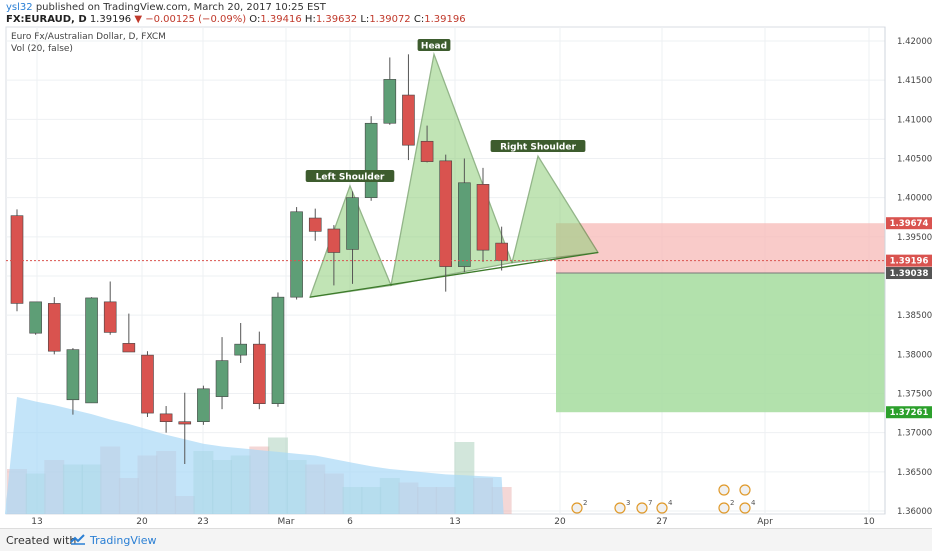 This screenshot has height=551, width=932. I want to click on y-tick-label: 1.37000, so click(914, 434).